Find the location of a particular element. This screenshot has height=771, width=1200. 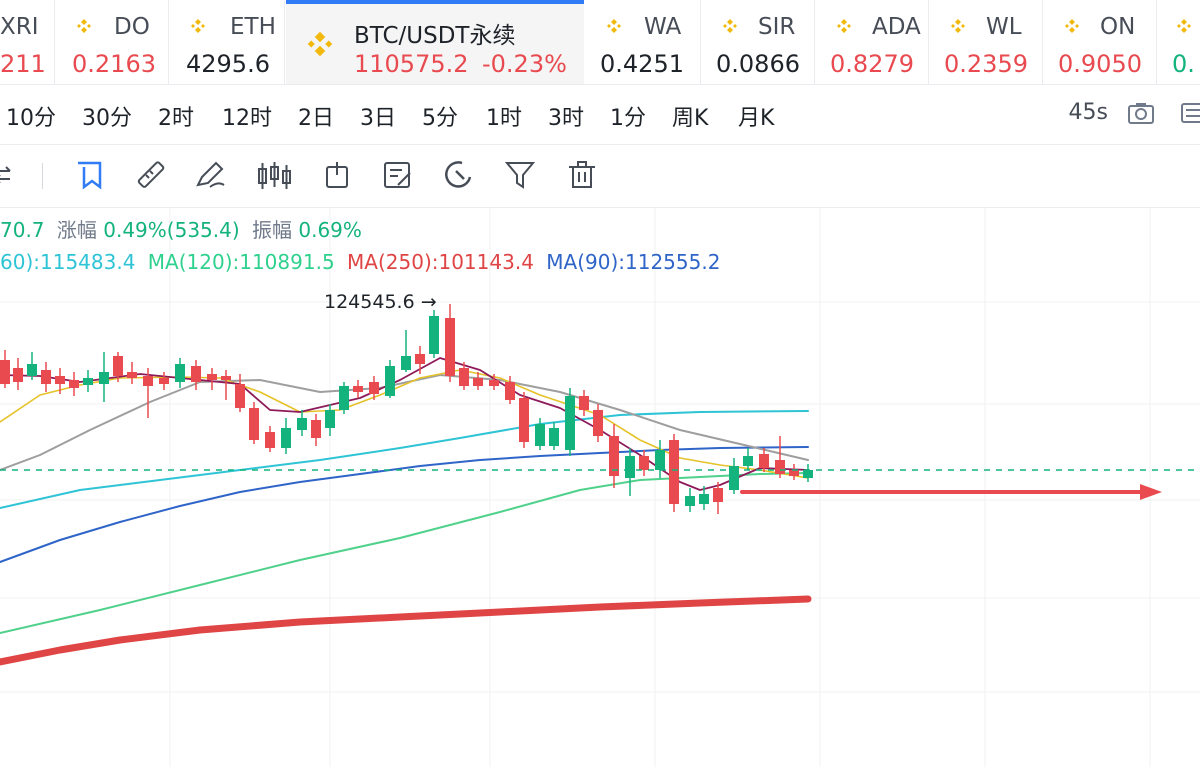

refresh-timer: 45s is located at coordinates (1088, 112).